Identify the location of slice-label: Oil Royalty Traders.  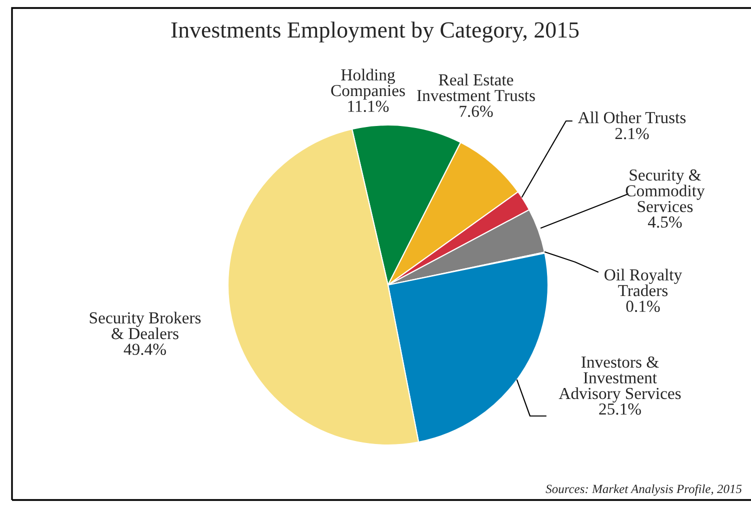
(643, 282).